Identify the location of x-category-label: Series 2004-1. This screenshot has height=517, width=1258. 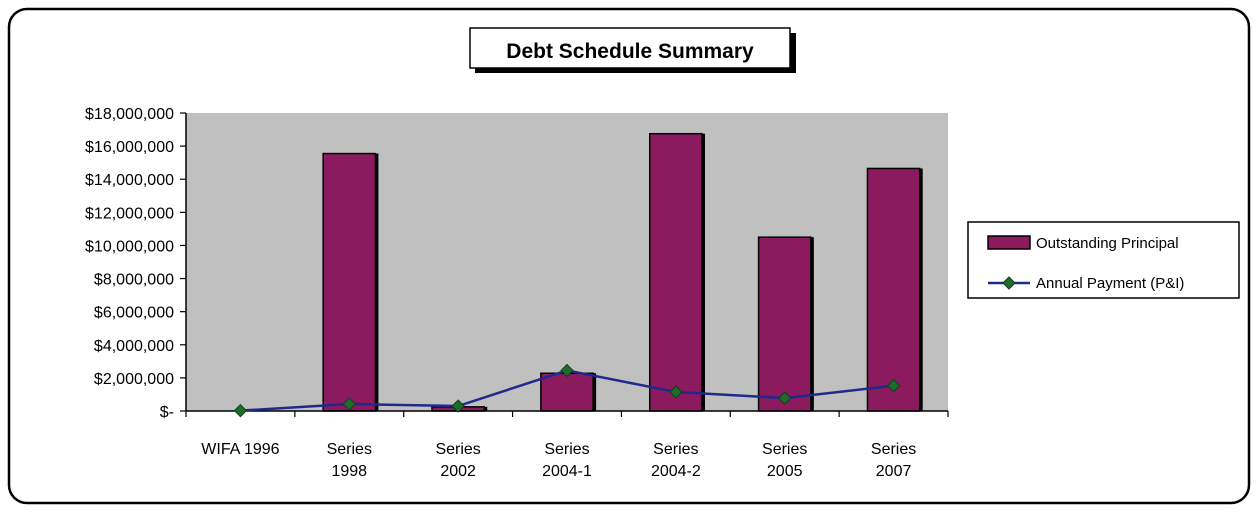
(567, 460).